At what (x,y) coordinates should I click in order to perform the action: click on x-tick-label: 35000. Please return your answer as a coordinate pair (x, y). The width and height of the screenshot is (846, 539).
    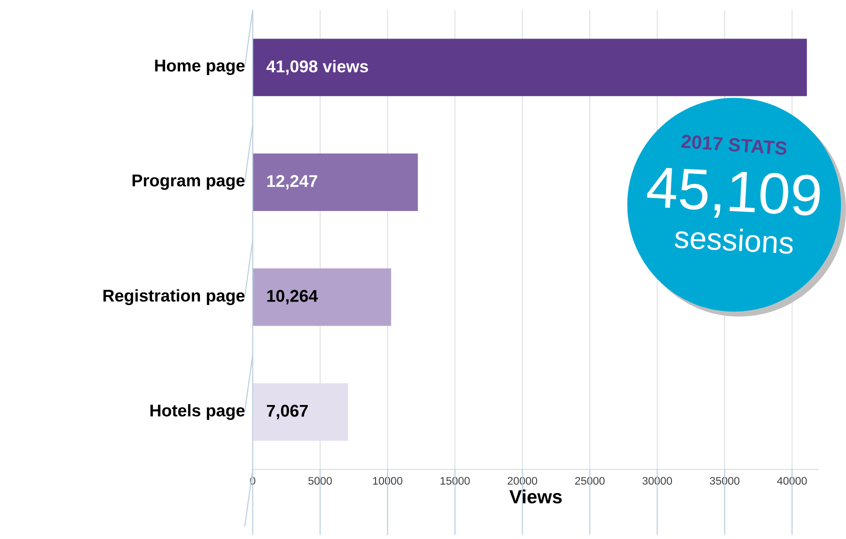
    Looking at the image, I should click on (725, 480).